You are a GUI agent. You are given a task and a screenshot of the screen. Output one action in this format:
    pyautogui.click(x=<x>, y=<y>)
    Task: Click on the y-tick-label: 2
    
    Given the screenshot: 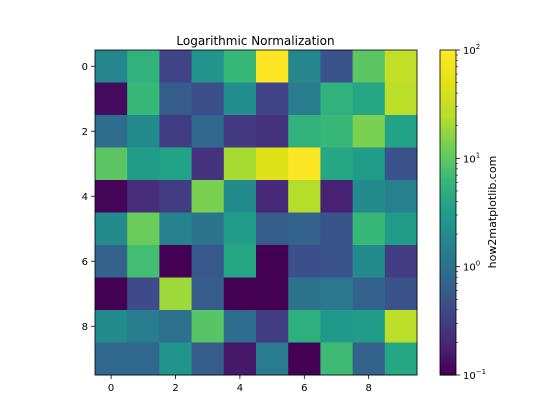 What is the action you would take?
    pyautogui.click(x=85, y=132)
    